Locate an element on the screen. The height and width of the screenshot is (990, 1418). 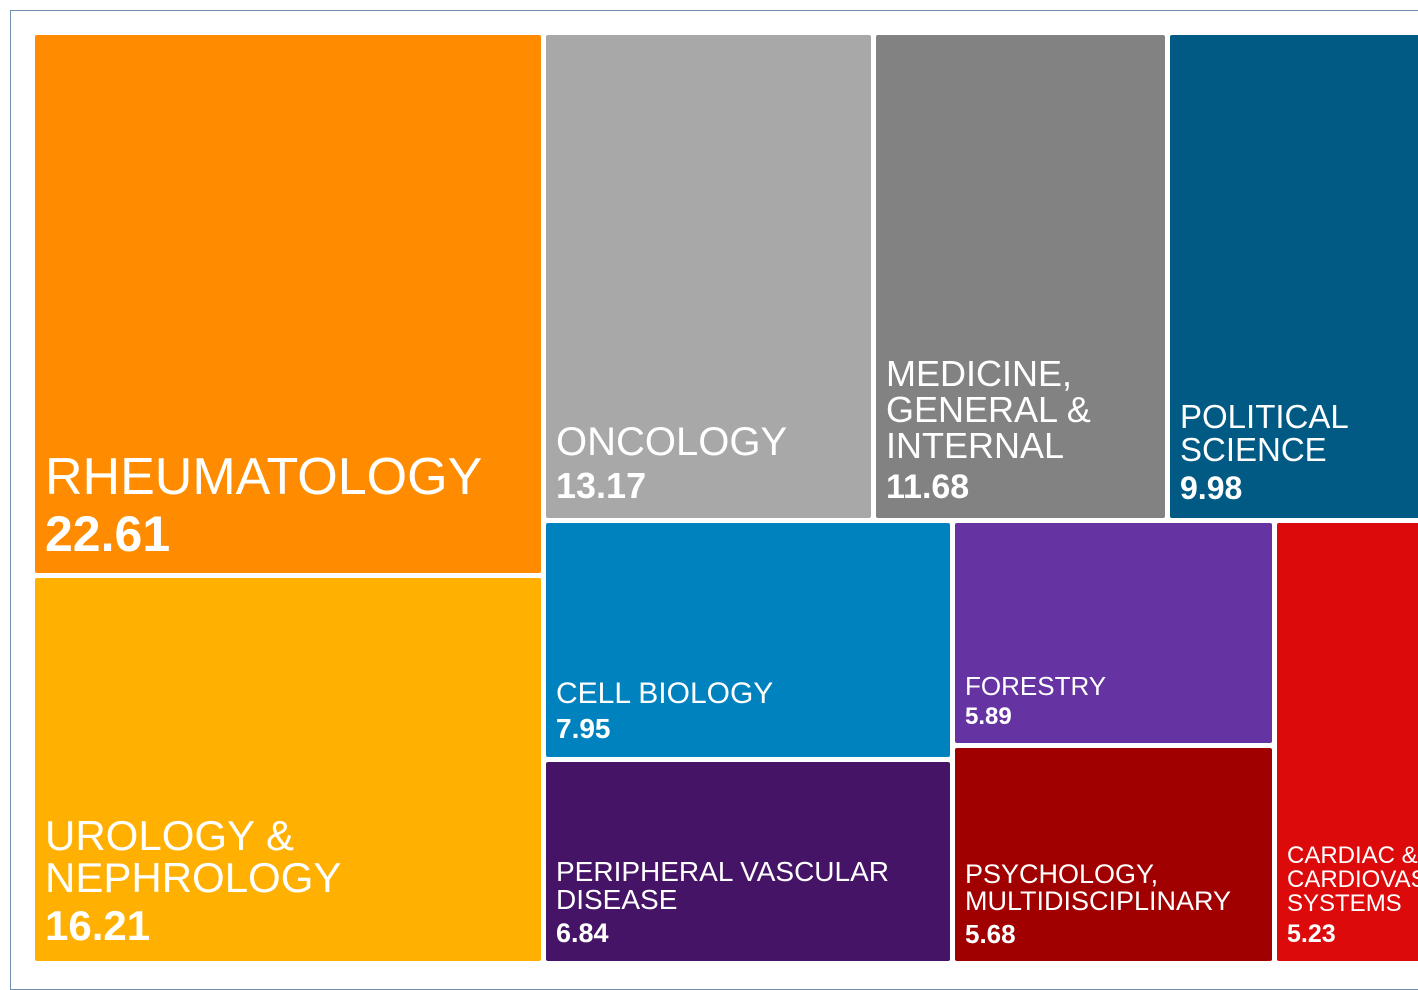
value-label: 5.89 is located at coordinates (988, 716).